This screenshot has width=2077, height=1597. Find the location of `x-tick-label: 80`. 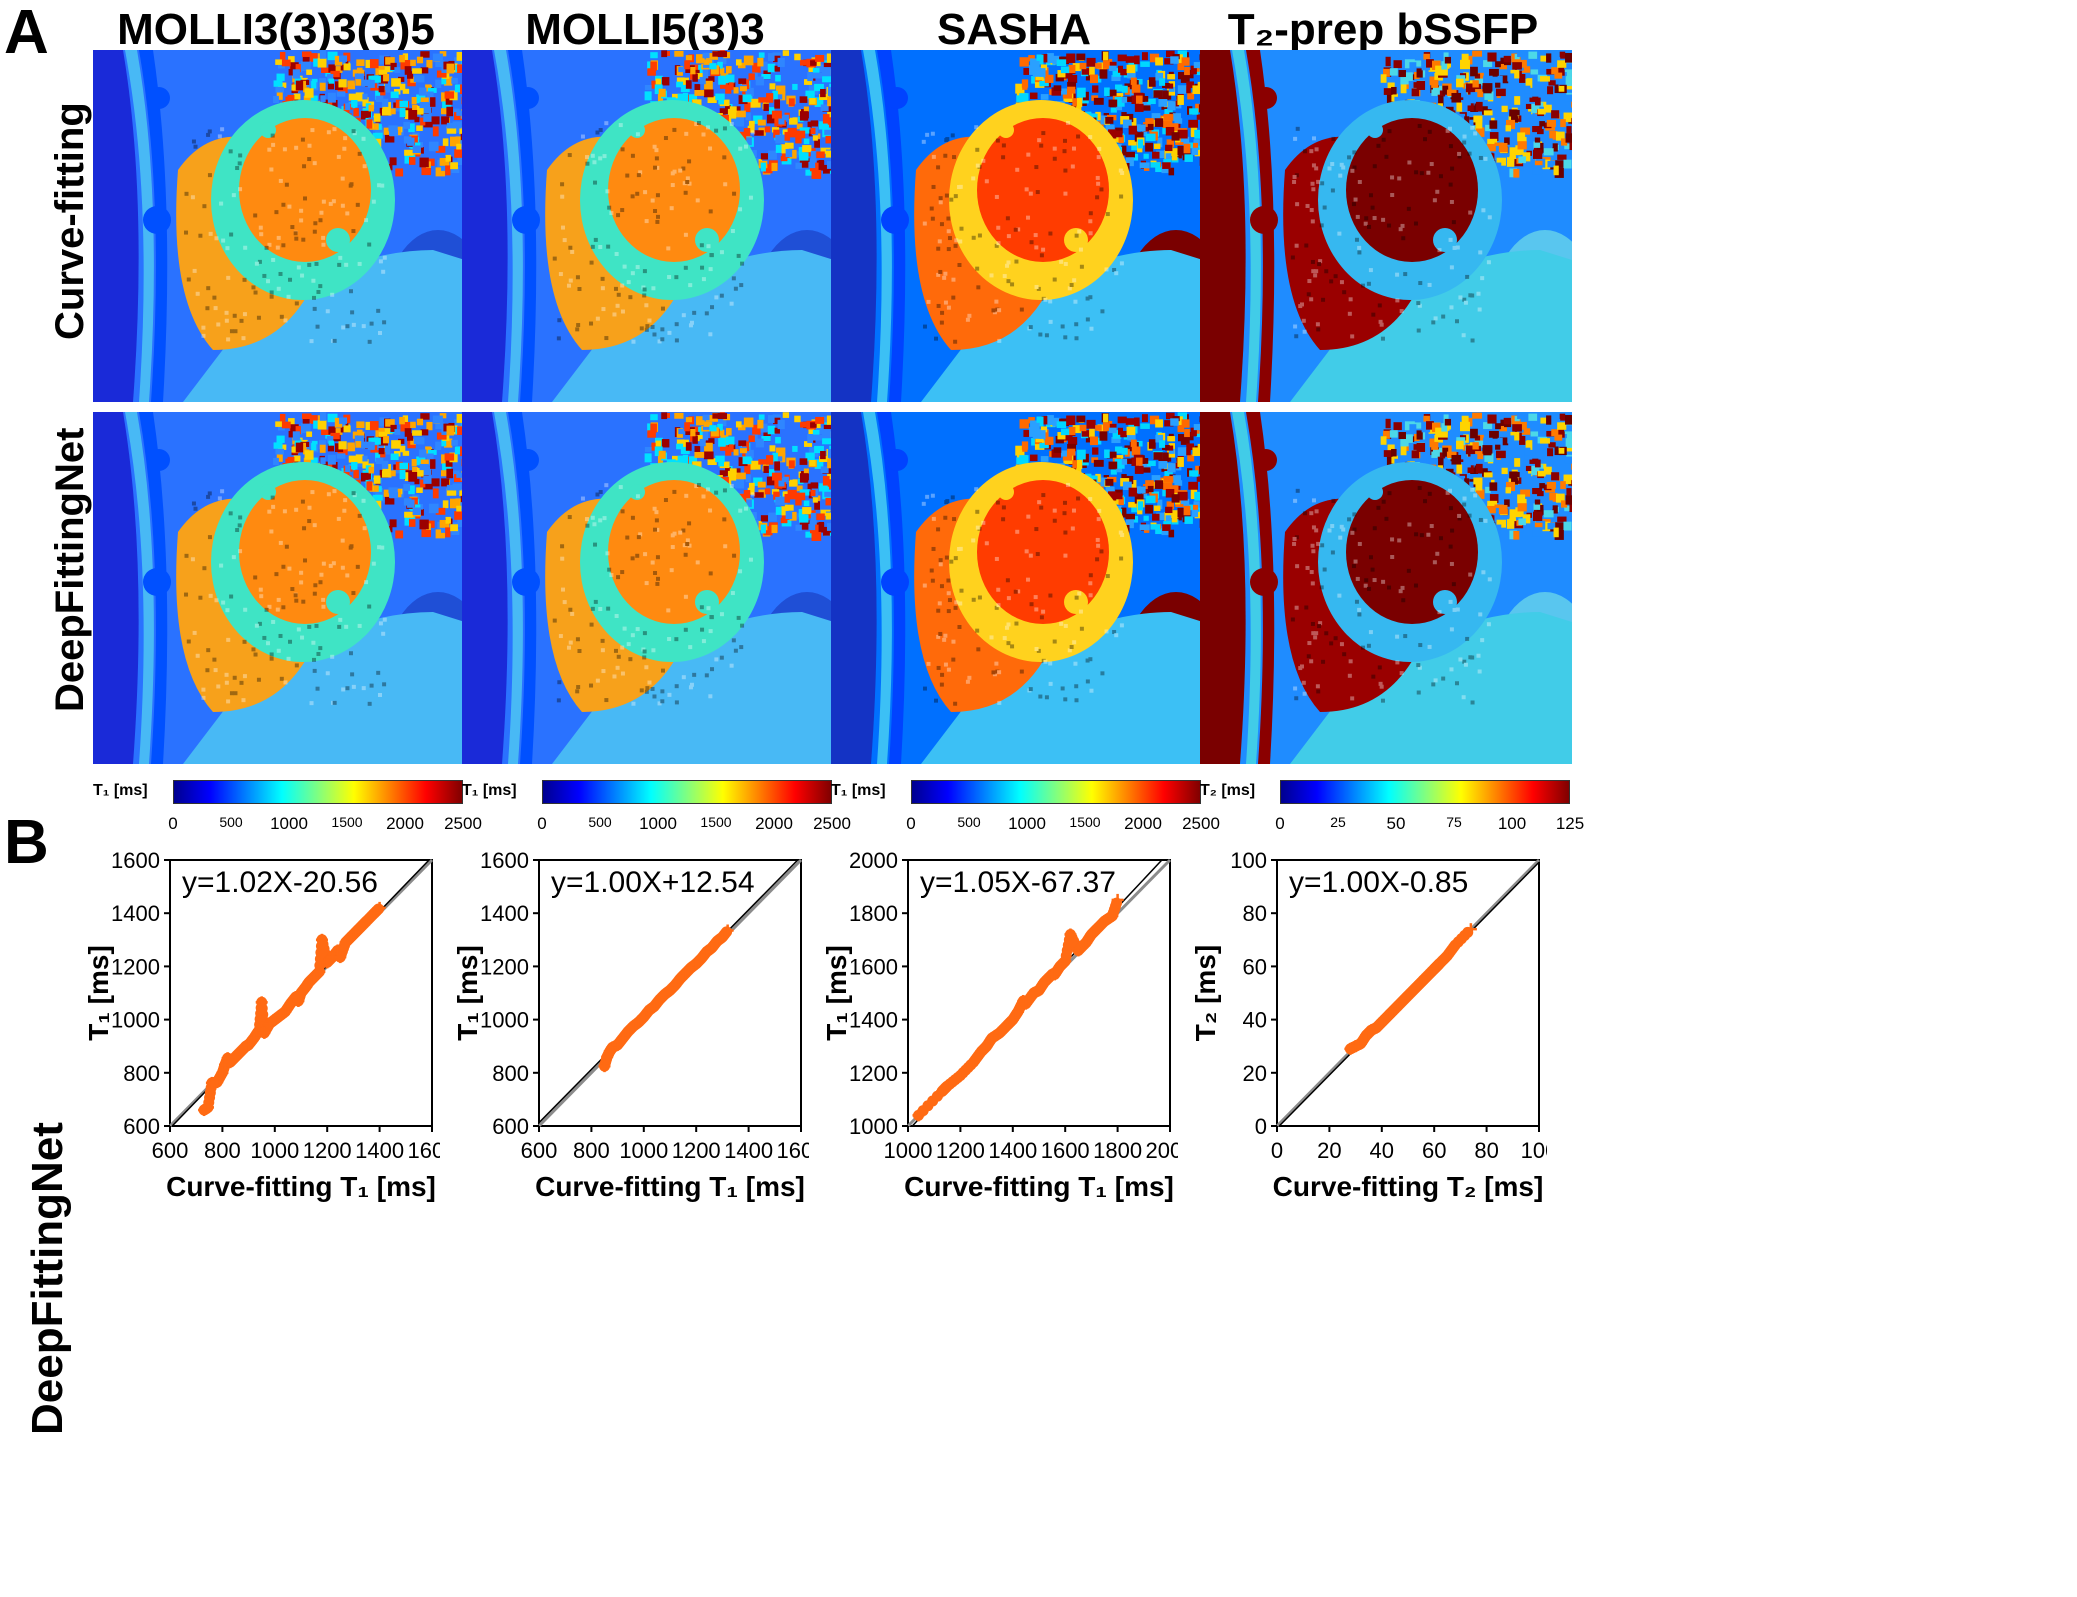

x-tick-label: 80 is located at coordinates (1486, 1150).